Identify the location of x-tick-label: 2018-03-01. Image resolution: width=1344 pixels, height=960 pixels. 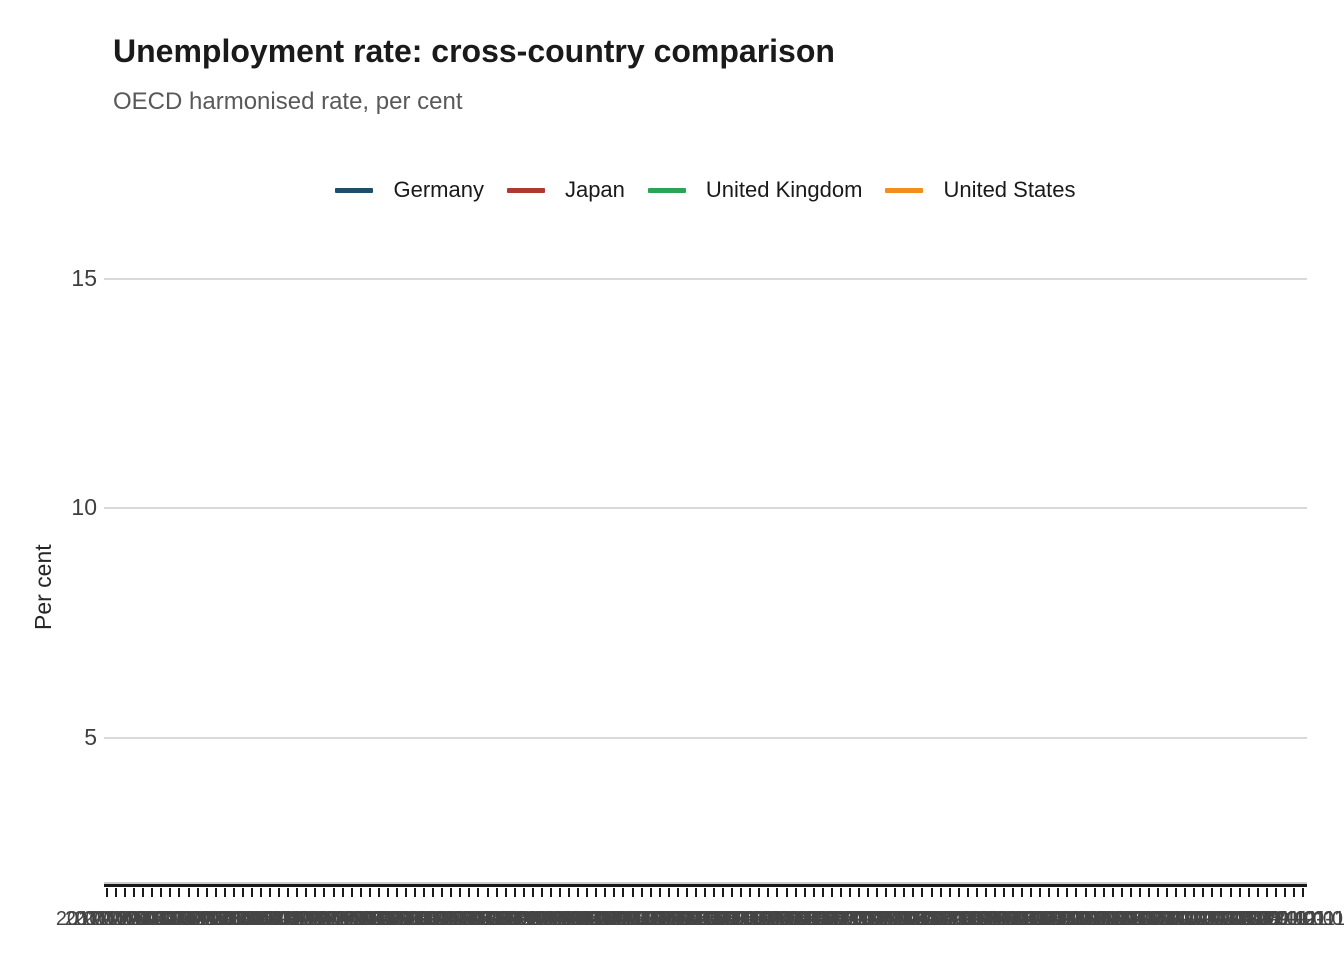
(995, 919).